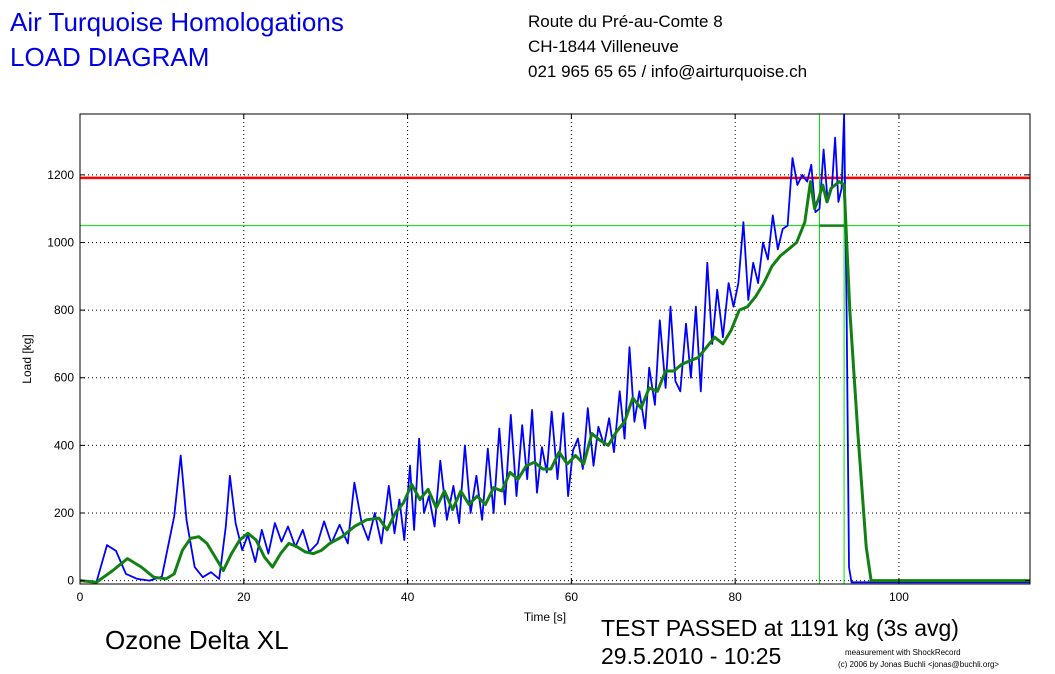 The height and width of the screenshot is (674, 1055). I want to click on address-line-street: Route du Pré-au-Comte 8, so click(625, 21).